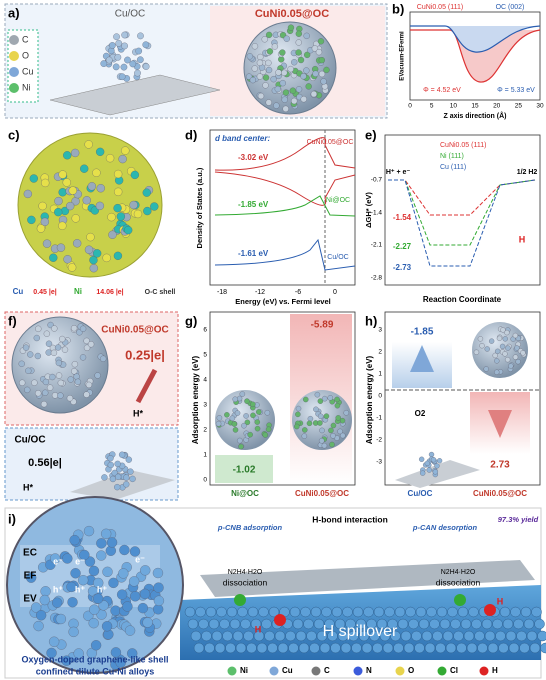  What do you see at coordinates (80, 561) in the screenshot?
I see `label: e⁻` at bounding box center [80, 561].